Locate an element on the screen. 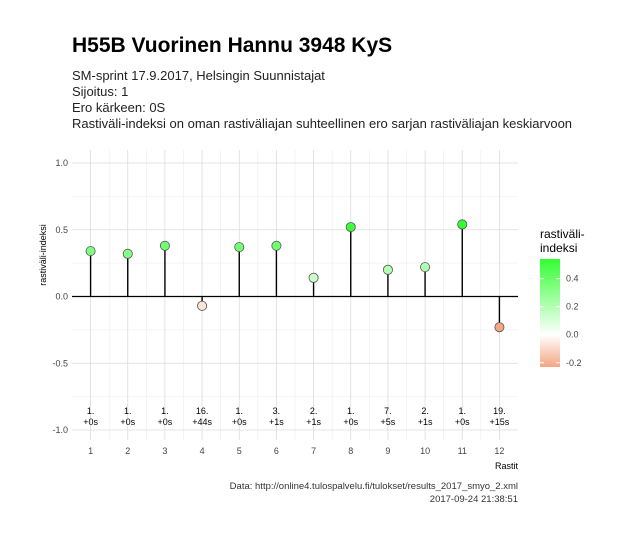 The image size is (630, 540). x-tick-label: 7 is located at coordinates (313, 451).